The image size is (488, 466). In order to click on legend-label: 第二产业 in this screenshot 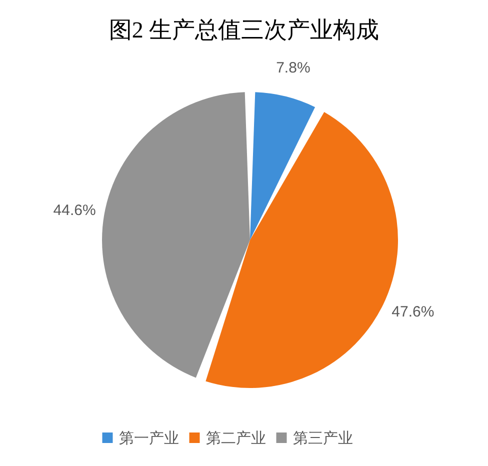, I will do `click(236, 438)`.